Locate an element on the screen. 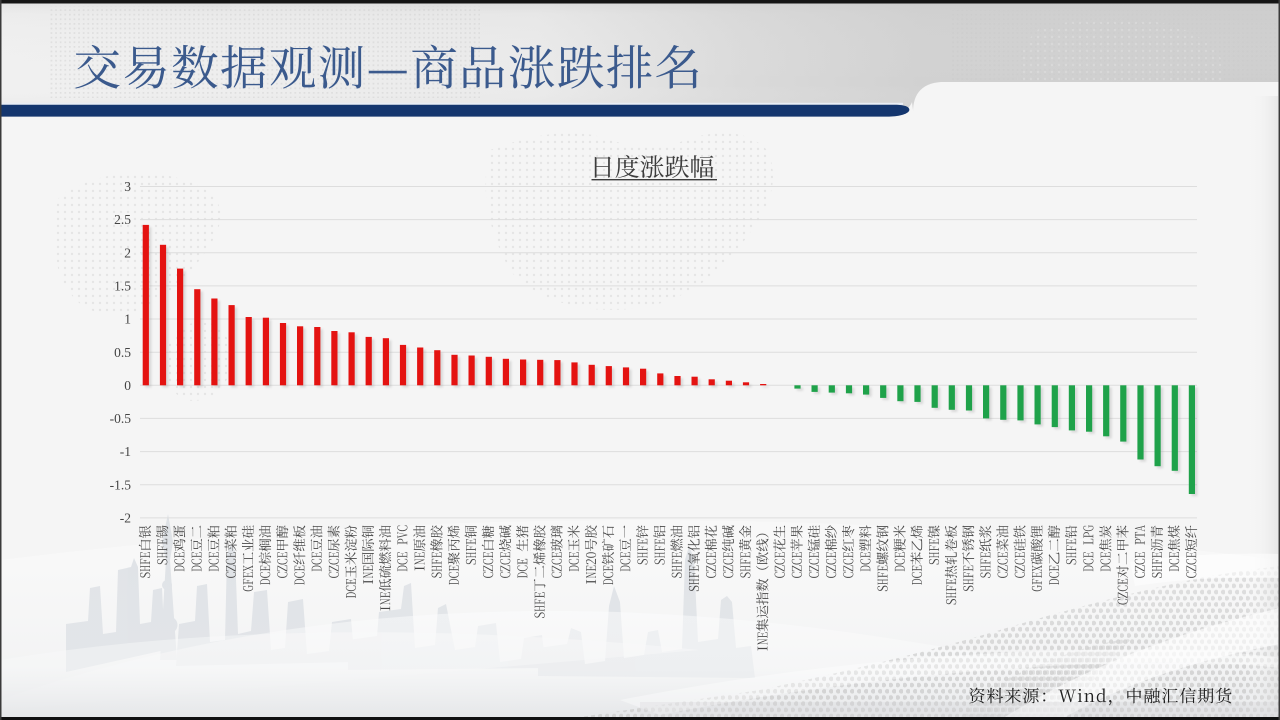 This screenshot has height=720, width=1280. svg-text: 0 is located at coordinates (127, 385).